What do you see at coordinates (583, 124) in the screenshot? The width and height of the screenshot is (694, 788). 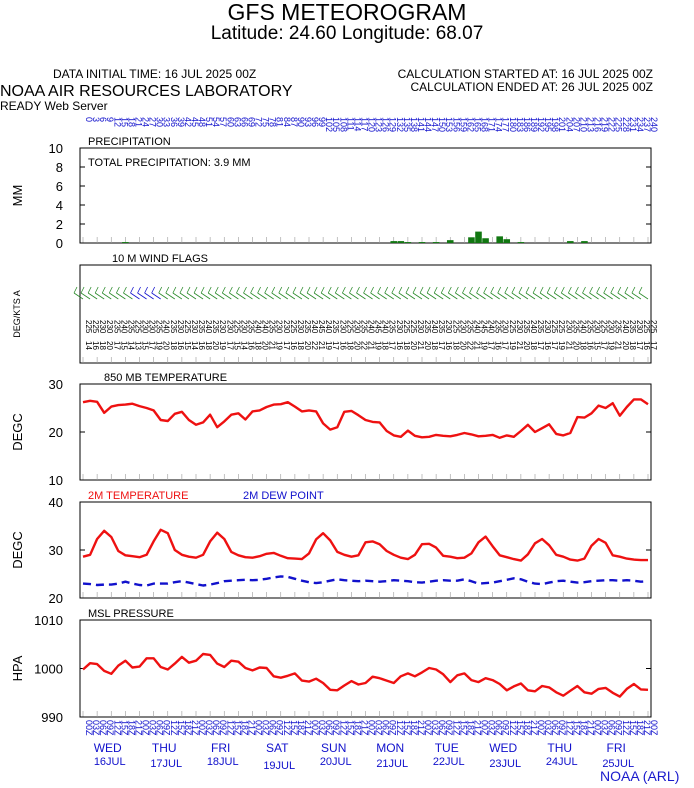 I see `forecast-hour-label: 210` at bounding box center [583, 124].